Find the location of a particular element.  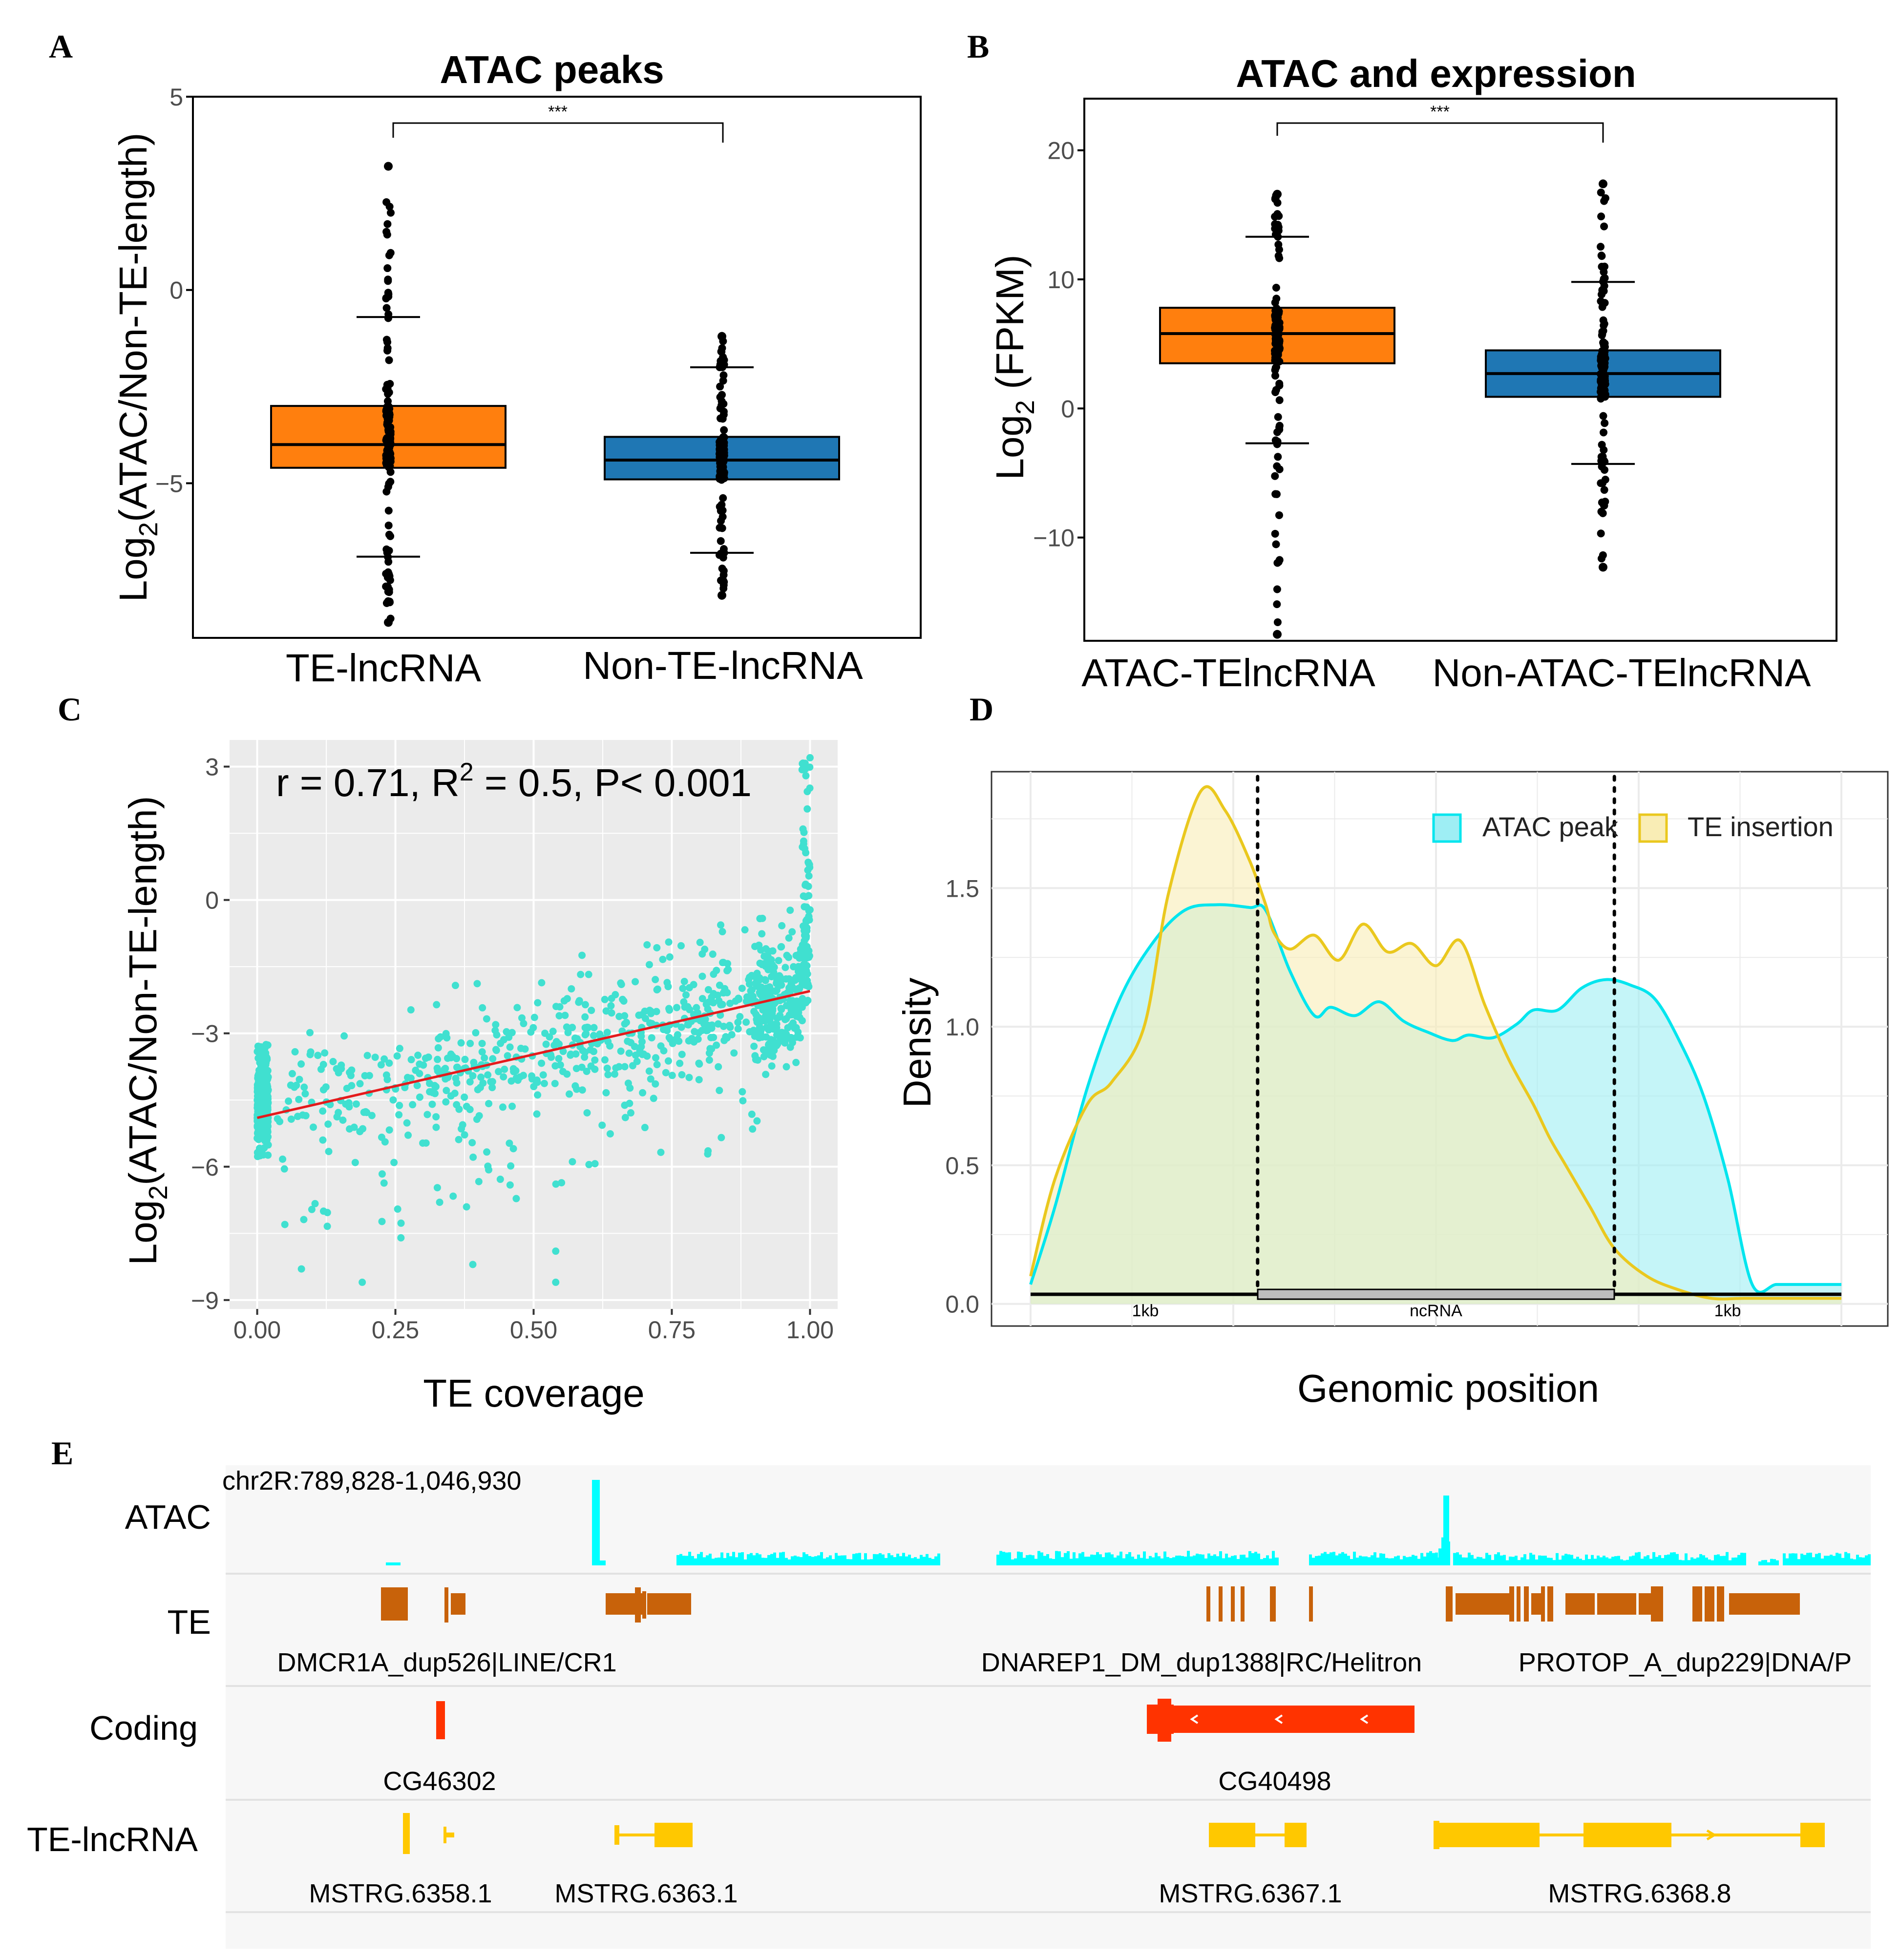

panel-d-boundaries is located at coordinates (1436, 1034).